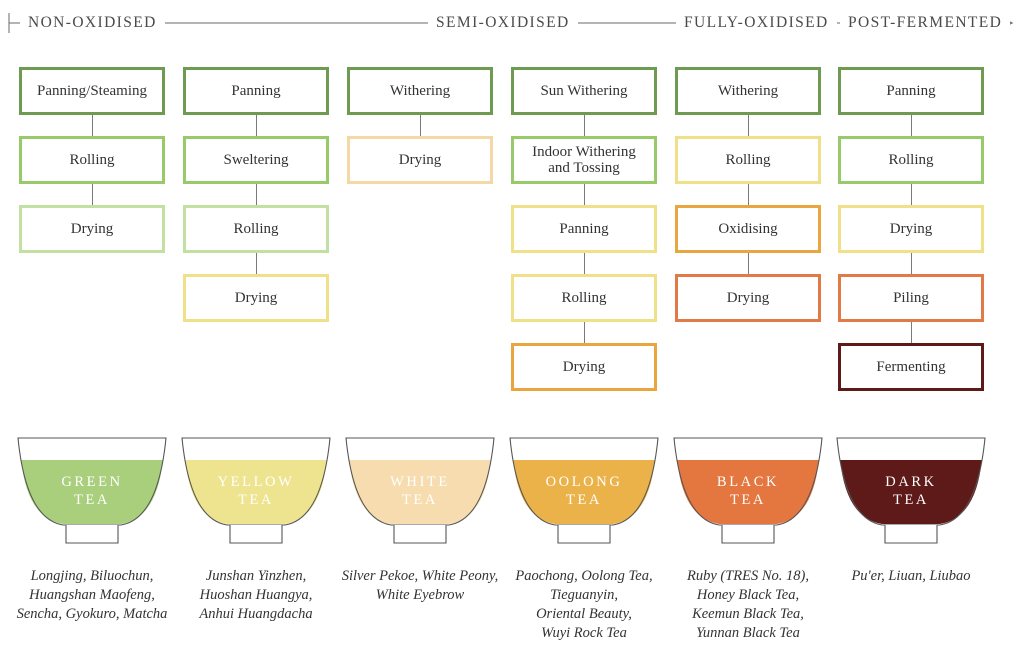 The height and width of the screenshot is (667, 1024). Describe the element at coordinates (748, 91) in the screenshot. I see `step-label-line: Withering` at that location.